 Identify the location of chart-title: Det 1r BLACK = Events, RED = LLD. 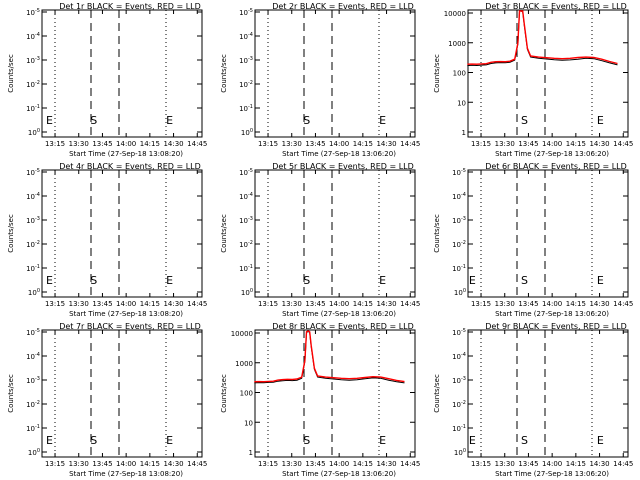
(130, 6).